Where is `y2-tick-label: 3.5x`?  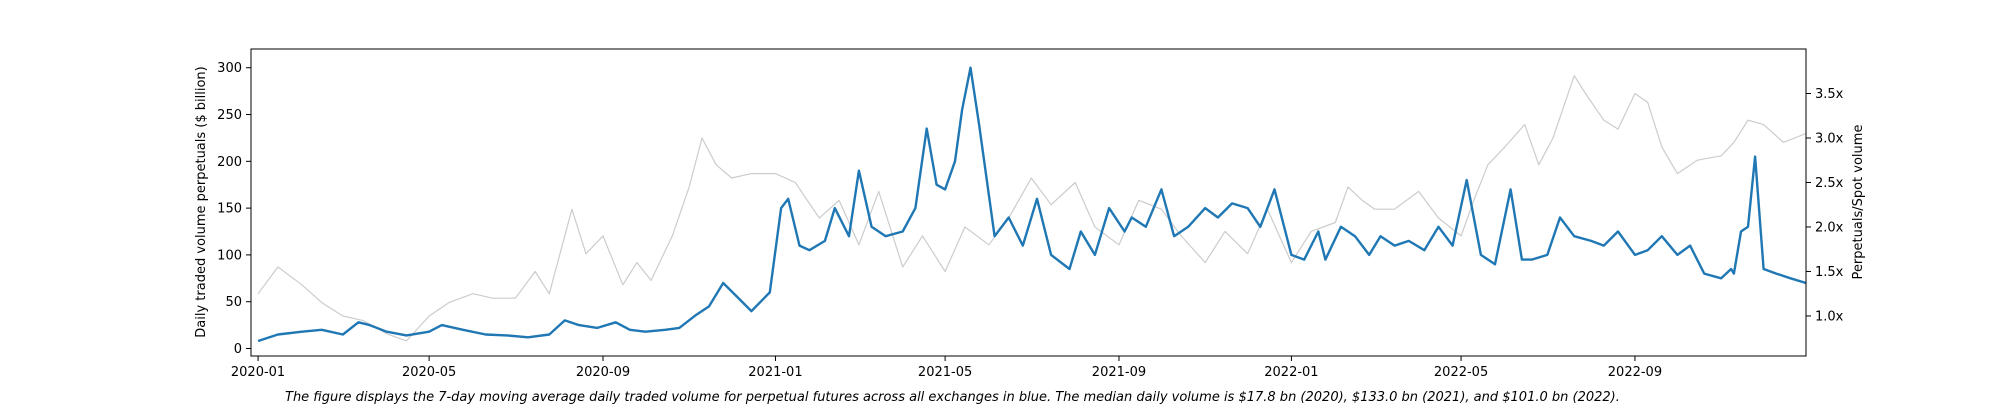 y2-tick-label: 3.5x is located at coordinates (1829, 94).